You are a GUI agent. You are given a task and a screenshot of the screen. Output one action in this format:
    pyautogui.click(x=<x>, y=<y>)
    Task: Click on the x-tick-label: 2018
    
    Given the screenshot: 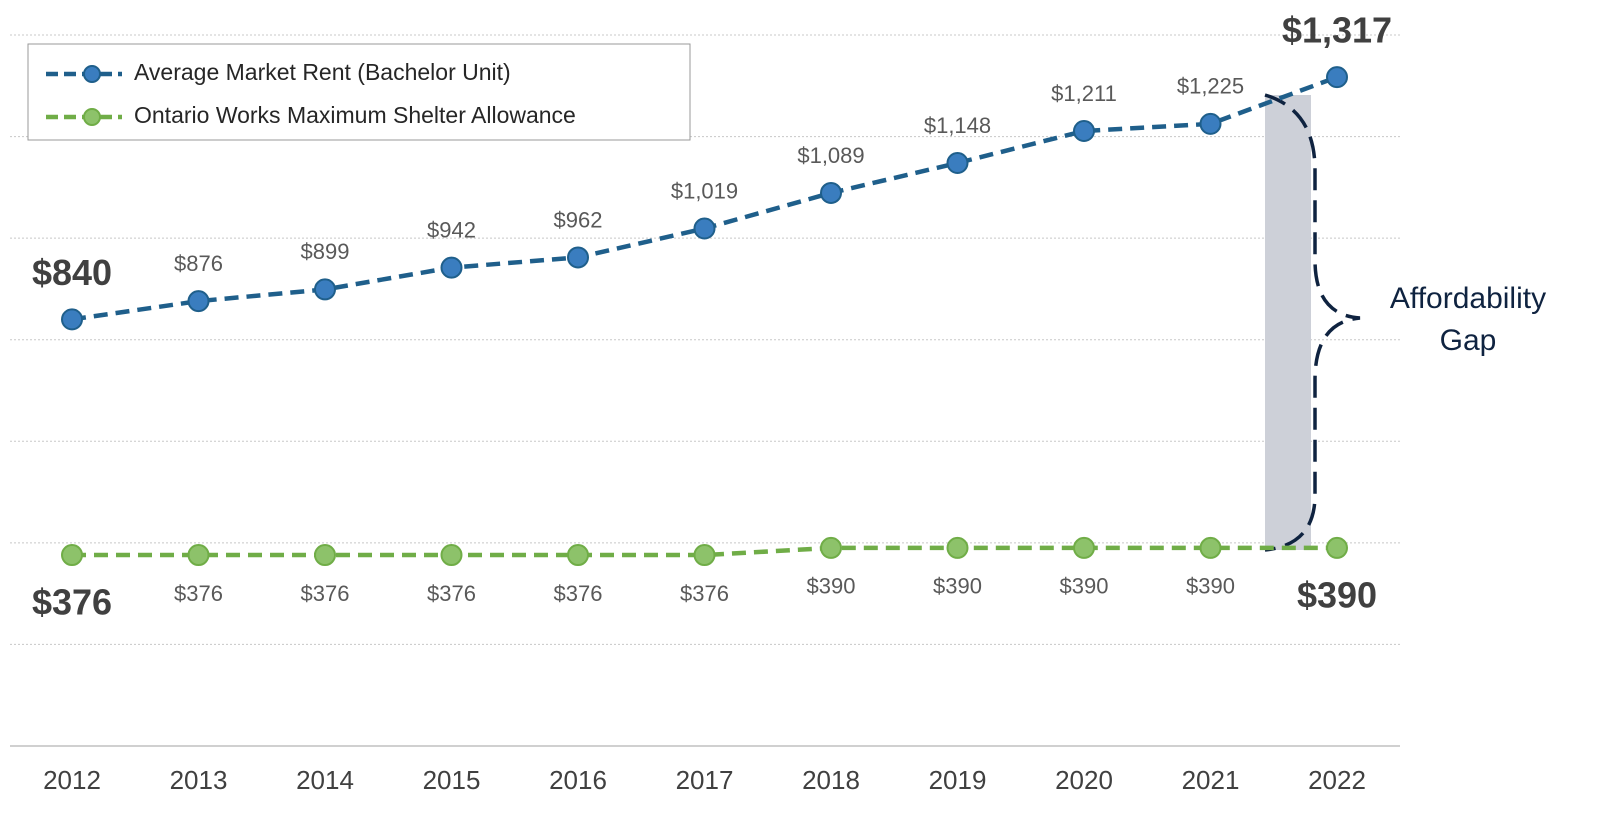 What is the action you would take?
    pyautogui.click(x=831, y=780)
    